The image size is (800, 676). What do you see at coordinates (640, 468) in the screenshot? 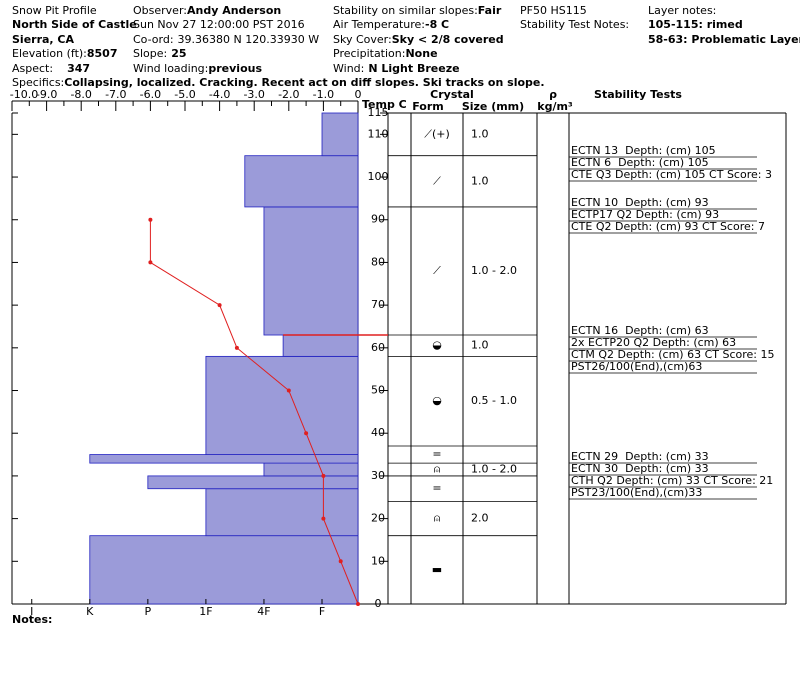
I see `stability-test: ECTN 30 Depth: (cm) 33` at bounding box center [640, 468].